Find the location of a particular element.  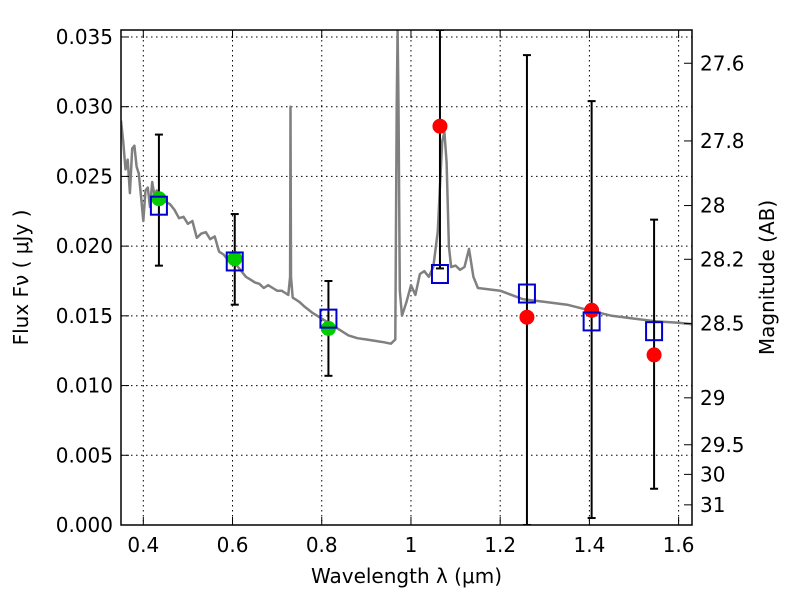

y-tick-labels: 0.000 0.005 0.010 0.015 0.020 0.025 0.030 0.035 is located at coordinates (84, 281).